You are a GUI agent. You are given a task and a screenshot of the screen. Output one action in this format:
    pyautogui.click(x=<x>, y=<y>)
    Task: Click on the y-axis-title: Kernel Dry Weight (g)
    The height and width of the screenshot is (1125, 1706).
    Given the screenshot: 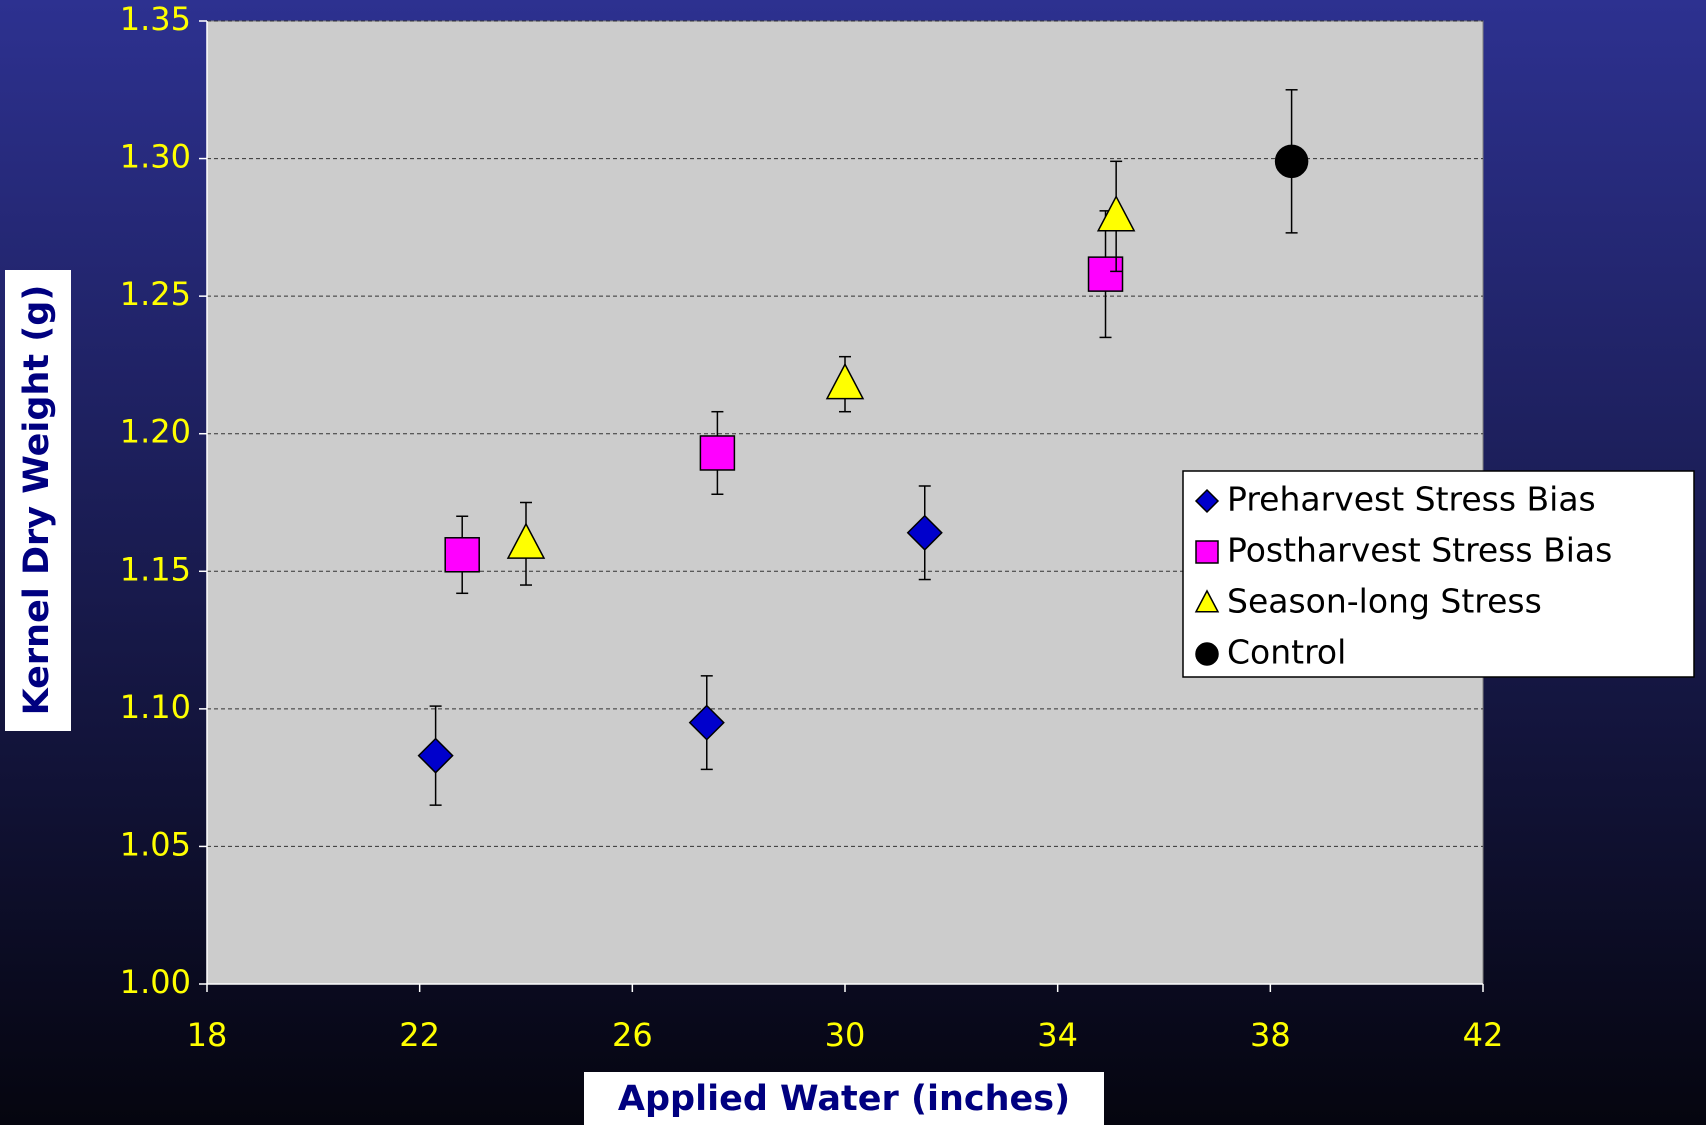 What is the action you would take?
    pyautogui.click(x=37, y=500)
    